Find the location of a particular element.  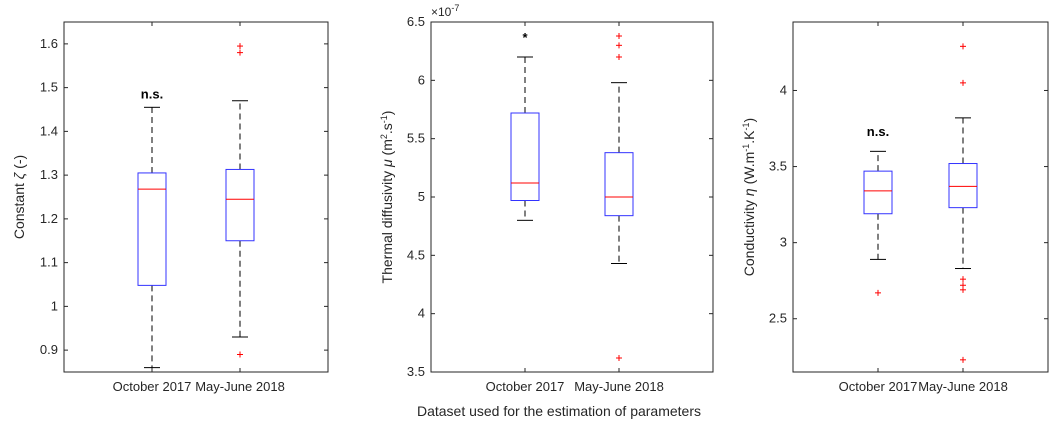

y-tick-label: 0.9 is located at coordinates (49, 349).